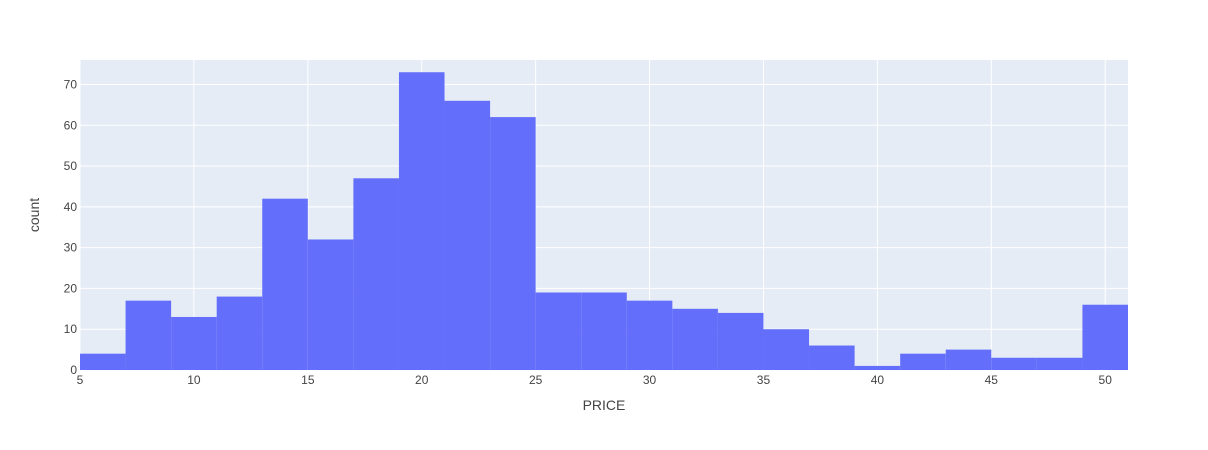  Describe the element at coordinates (71, 329) in the screenshot. I see `y-tick-label: 10` at that location.